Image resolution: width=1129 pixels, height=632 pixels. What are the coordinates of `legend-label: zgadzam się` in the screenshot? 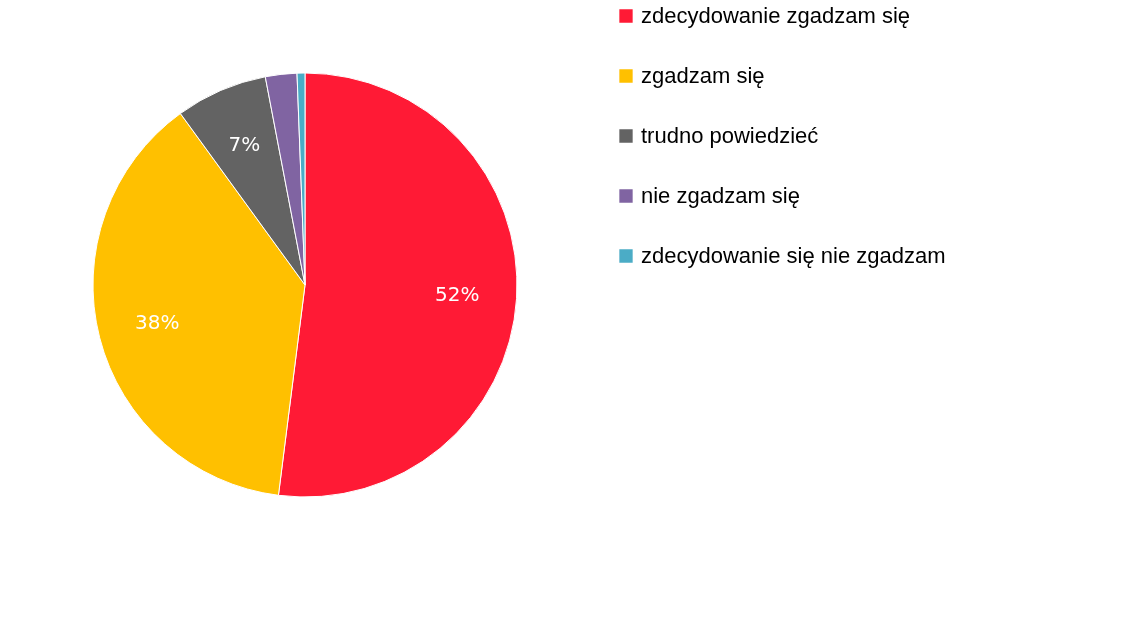 It's located at (703, 75).